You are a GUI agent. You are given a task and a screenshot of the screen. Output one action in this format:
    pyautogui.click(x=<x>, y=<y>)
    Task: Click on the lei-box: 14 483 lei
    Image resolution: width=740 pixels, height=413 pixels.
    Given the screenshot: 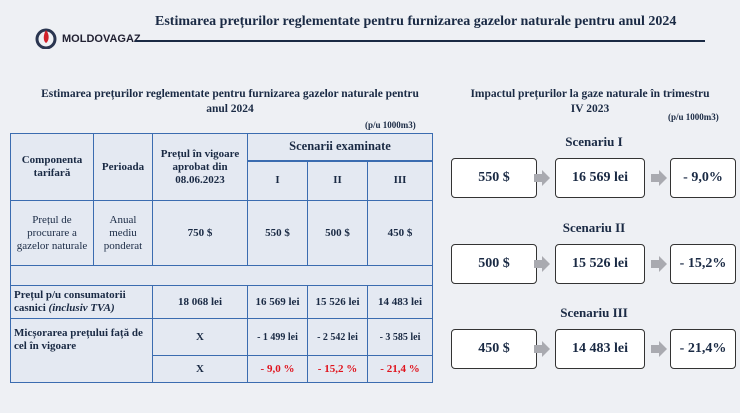 What is the action you would take?
    pyautogui.click(x=600, y=349)
    